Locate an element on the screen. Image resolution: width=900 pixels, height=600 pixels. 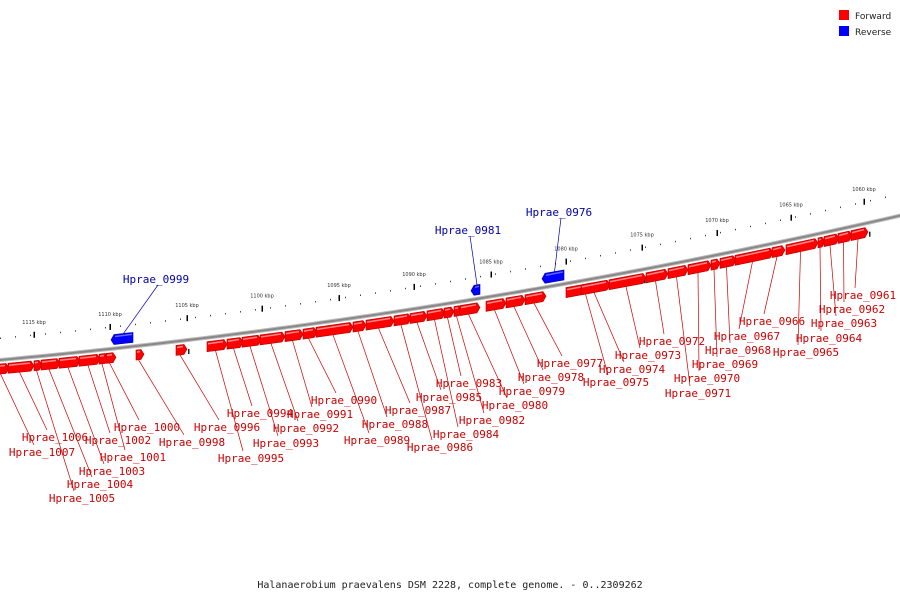
gene-label: Hprae_0980 is located at coordinates (515, 405).